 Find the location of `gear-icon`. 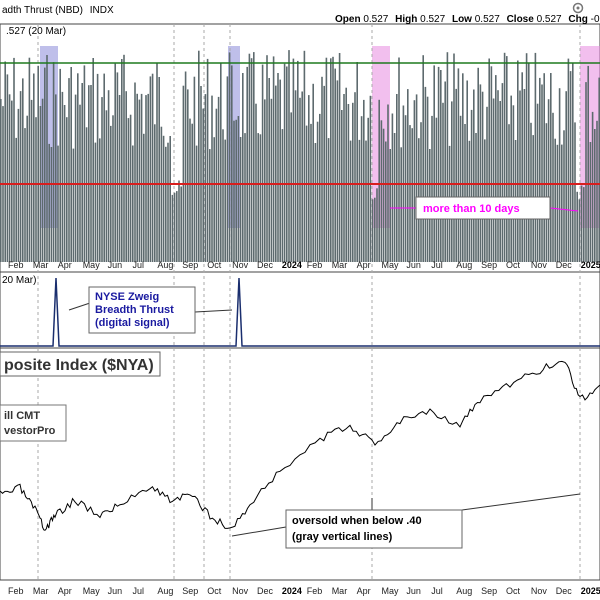

gear-icon is located at coordinates (578, 8).